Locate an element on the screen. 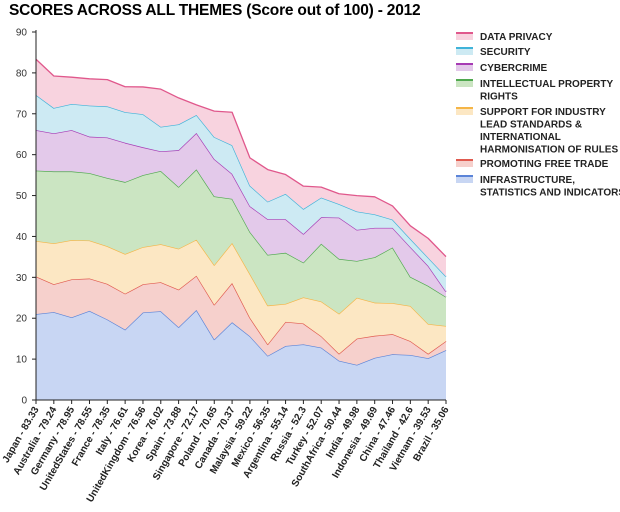  legend-entry: CYBERCRIME is located at coordinates (514, 68).